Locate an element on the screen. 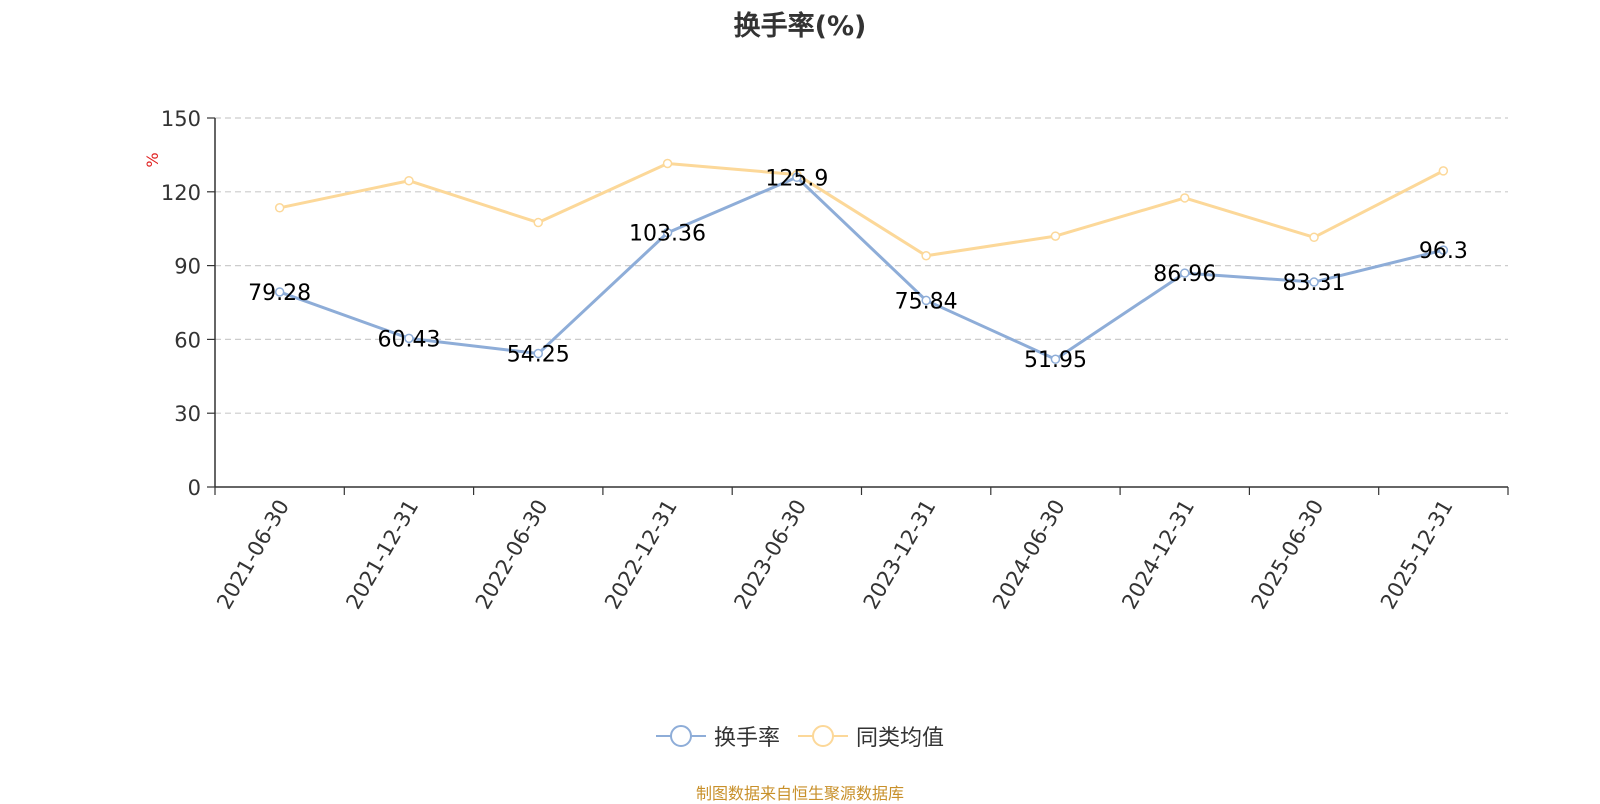  chart-title: 换手率(%) is located at coordinates (800, 26).